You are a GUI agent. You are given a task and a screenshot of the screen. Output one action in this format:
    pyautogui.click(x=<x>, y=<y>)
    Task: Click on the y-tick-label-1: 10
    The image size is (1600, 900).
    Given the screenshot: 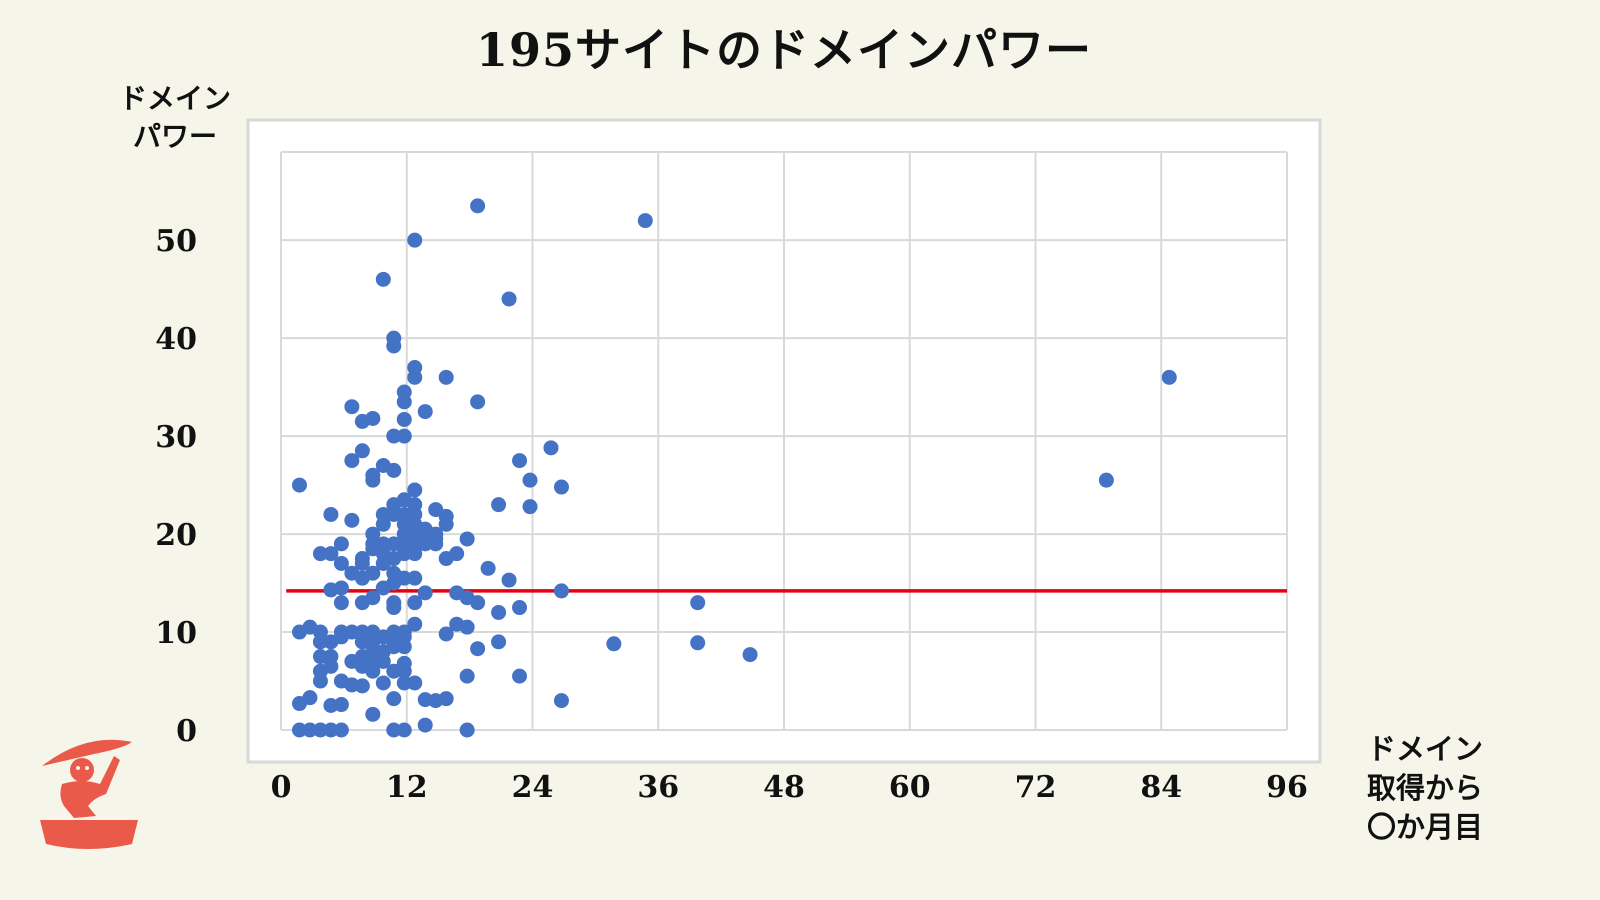 What is the action you would take?
    pyautogui.click(x=176, y=633)
    